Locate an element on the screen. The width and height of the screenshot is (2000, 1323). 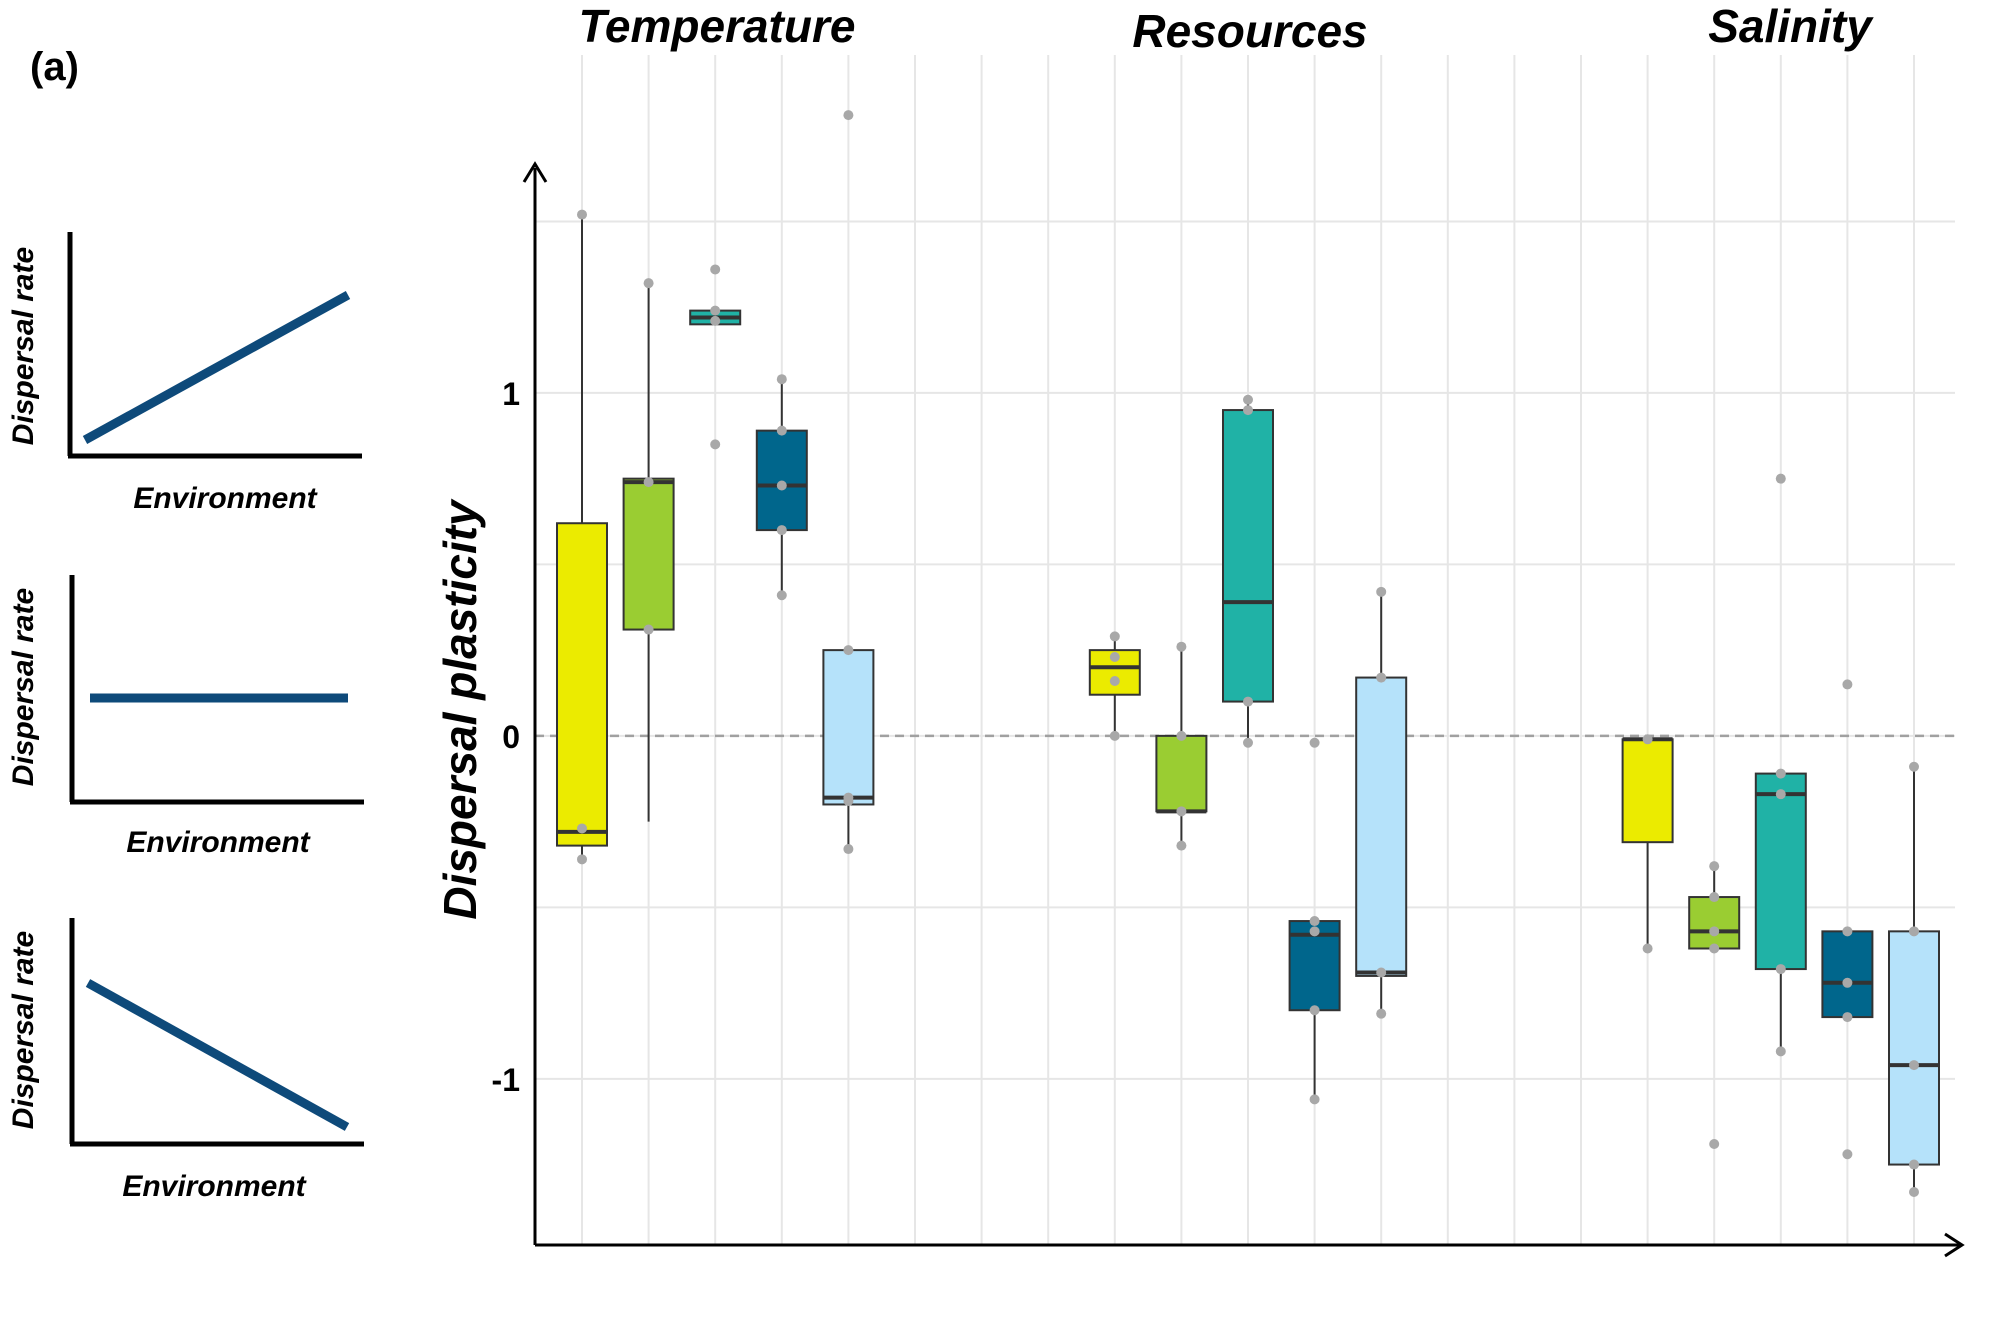
y-axis-title: Dispersal plasticity is located at coordinates (460, 709).